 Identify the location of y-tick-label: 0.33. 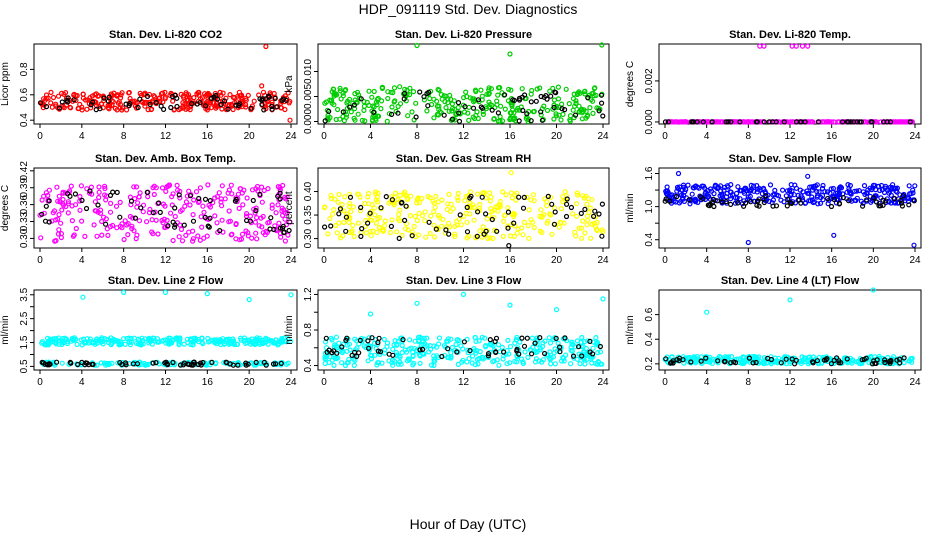
(24, 221).